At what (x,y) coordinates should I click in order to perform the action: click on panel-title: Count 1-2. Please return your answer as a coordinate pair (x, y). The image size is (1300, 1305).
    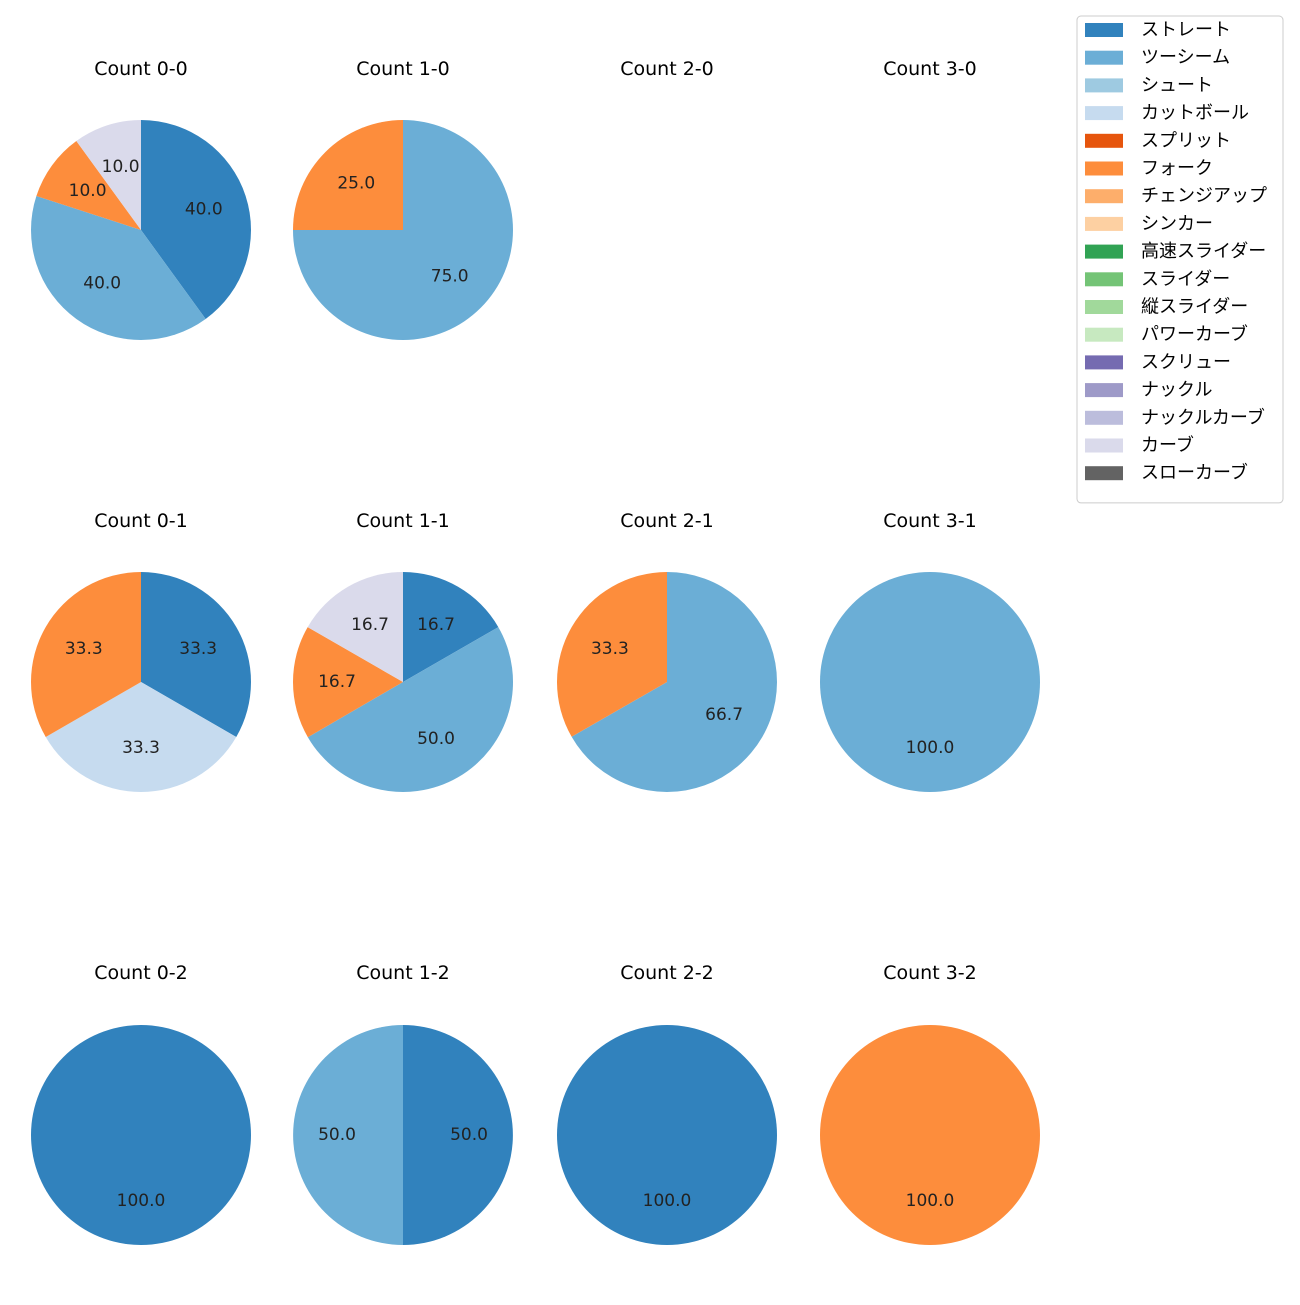
    Looking at the image, I should click on (403, 973).